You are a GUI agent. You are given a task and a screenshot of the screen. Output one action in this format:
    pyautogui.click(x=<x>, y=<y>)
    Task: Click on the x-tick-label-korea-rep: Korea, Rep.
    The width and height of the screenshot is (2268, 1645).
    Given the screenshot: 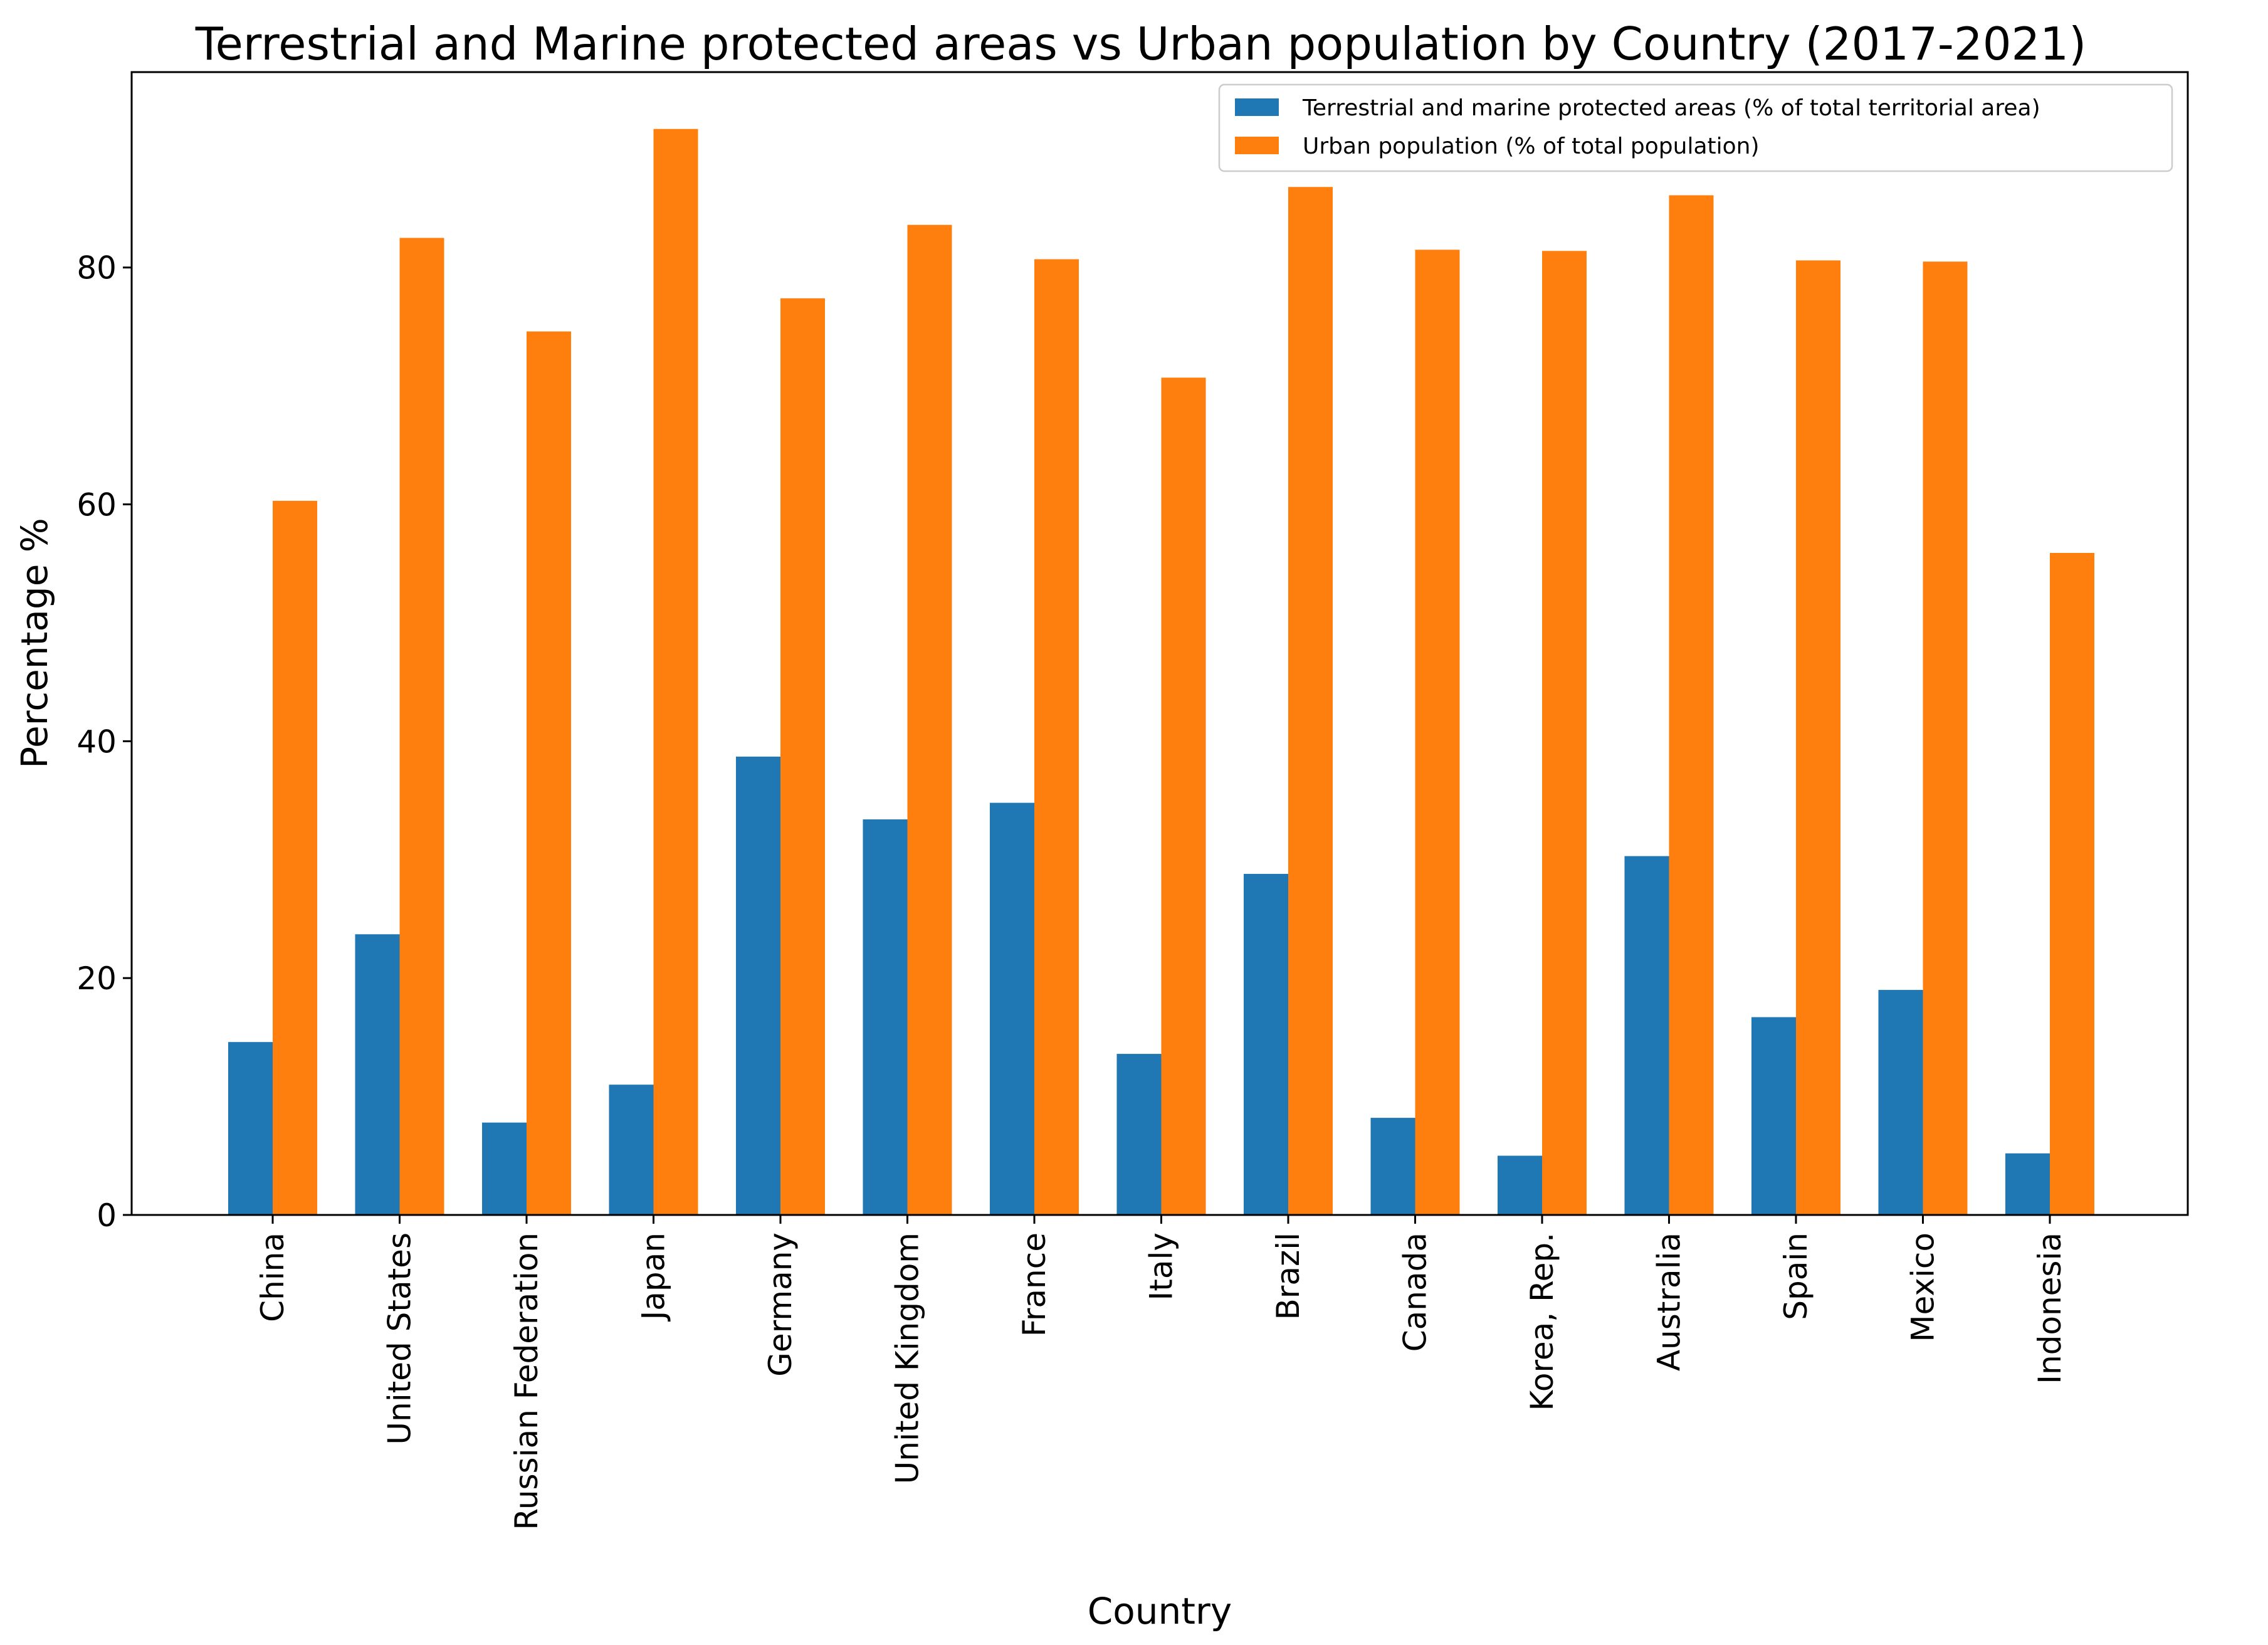 What is the action you would take?
    pyautogui.click(x=1542, y=1321)
    